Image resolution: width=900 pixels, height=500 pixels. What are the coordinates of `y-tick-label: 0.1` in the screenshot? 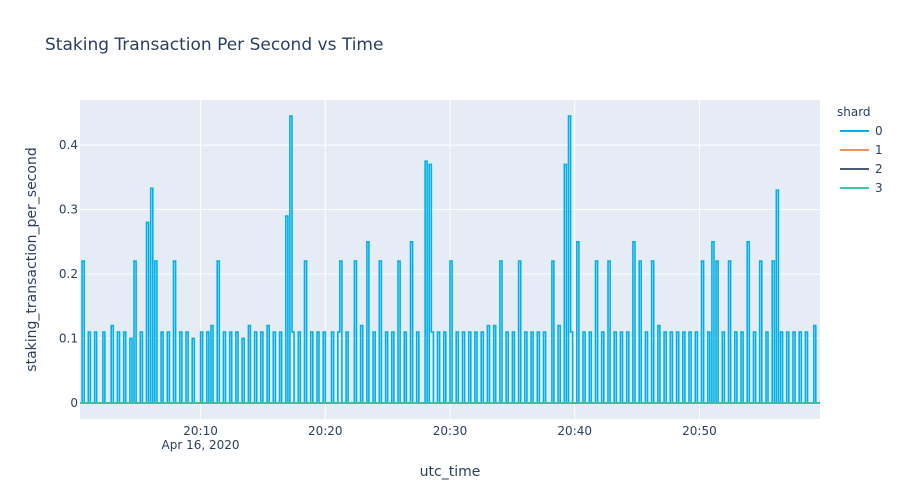 It's located at (68, 338).